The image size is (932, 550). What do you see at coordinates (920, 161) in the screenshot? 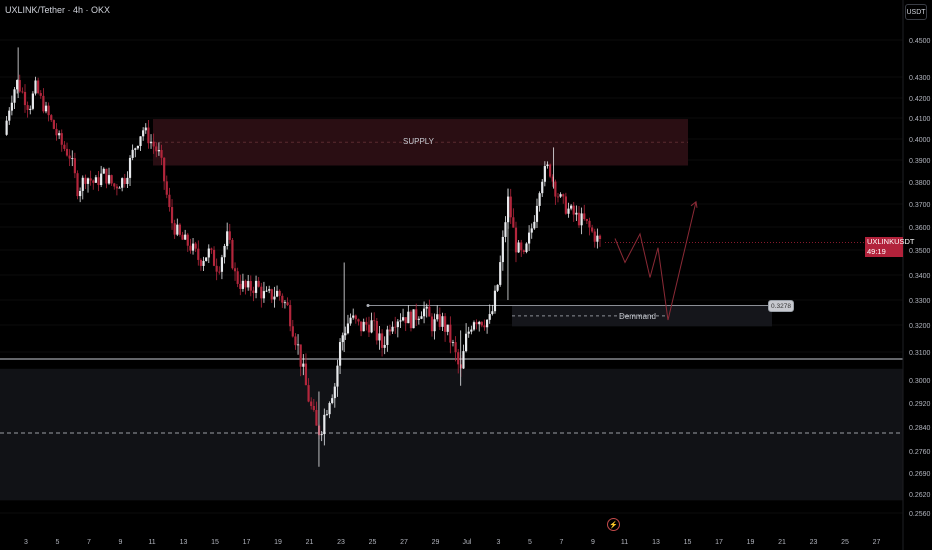
I see `y-tick-label: 0.3900` at bounding box center [920, 161].